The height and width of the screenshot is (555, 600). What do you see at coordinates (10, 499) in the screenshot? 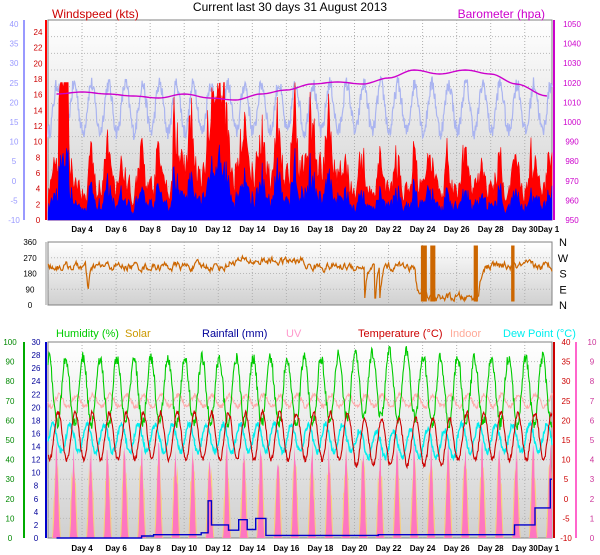
I see `humidity-tick: 20` at bounding box center [10, 499].